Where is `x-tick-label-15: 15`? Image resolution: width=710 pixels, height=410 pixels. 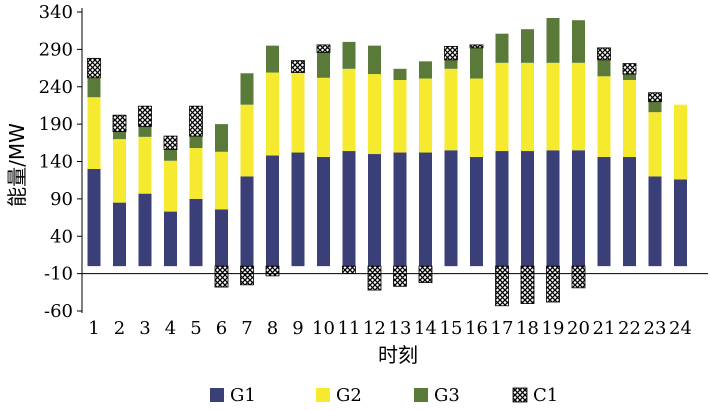
x-tick-label-15: 15 is located at coordinates (451, 328).